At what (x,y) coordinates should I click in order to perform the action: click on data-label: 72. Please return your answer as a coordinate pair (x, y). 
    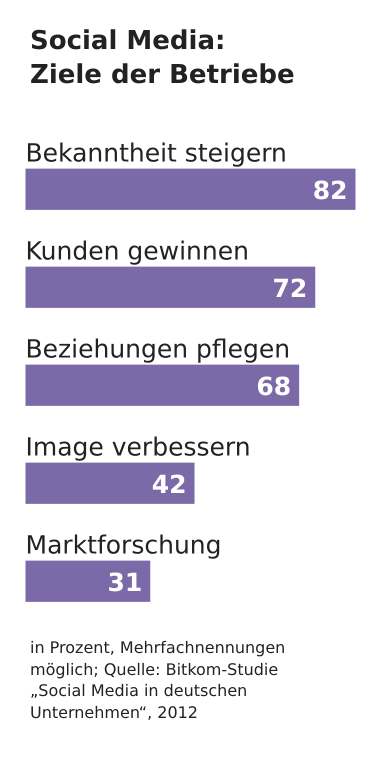
    Looking at the image, I should click on (290, 288).